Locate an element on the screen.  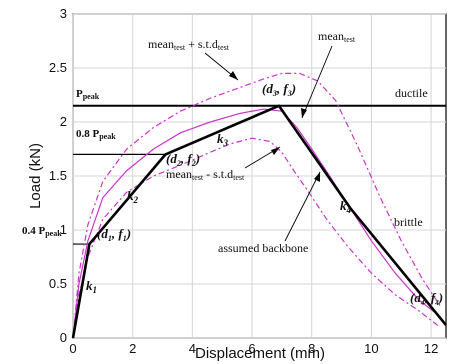
arrowhead-mean-minus-std is located at coordinates (275, 151).